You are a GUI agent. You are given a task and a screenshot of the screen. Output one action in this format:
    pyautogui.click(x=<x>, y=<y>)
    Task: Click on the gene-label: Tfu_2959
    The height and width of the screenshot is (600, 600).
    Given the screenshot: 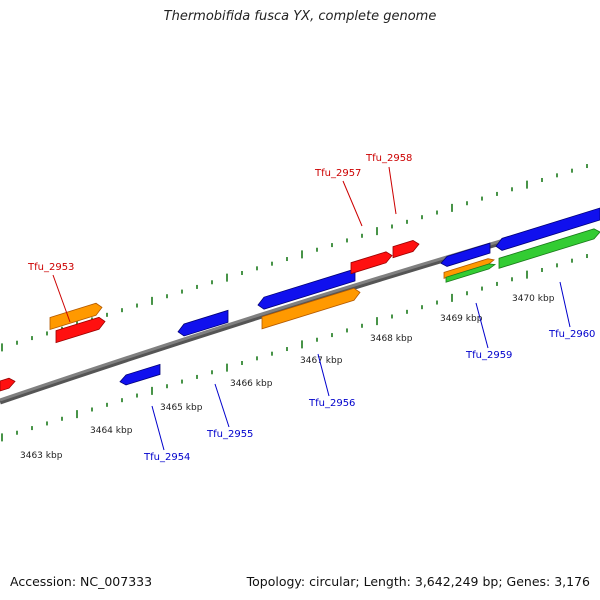 What is the action you would take?
    pyautogui.click(x=488, y=355)
    